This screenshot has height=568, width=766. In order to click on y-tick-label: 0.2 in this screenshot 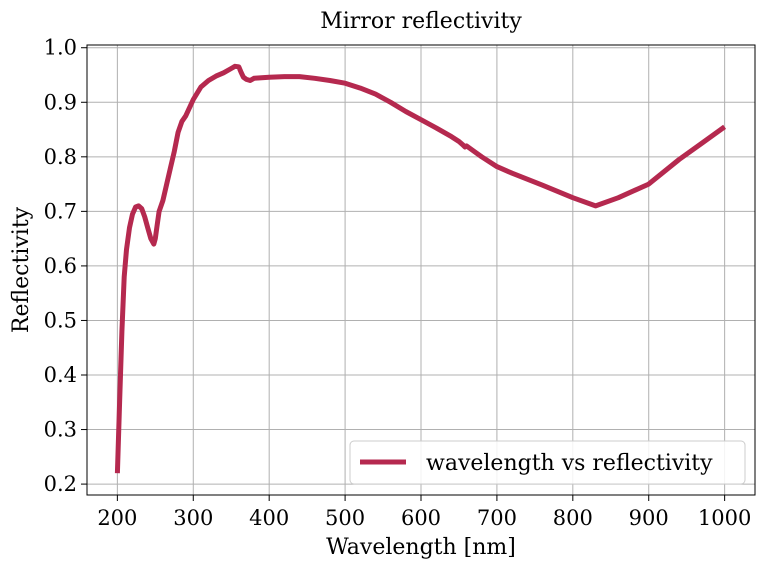, I will do `click(60, 484)`.